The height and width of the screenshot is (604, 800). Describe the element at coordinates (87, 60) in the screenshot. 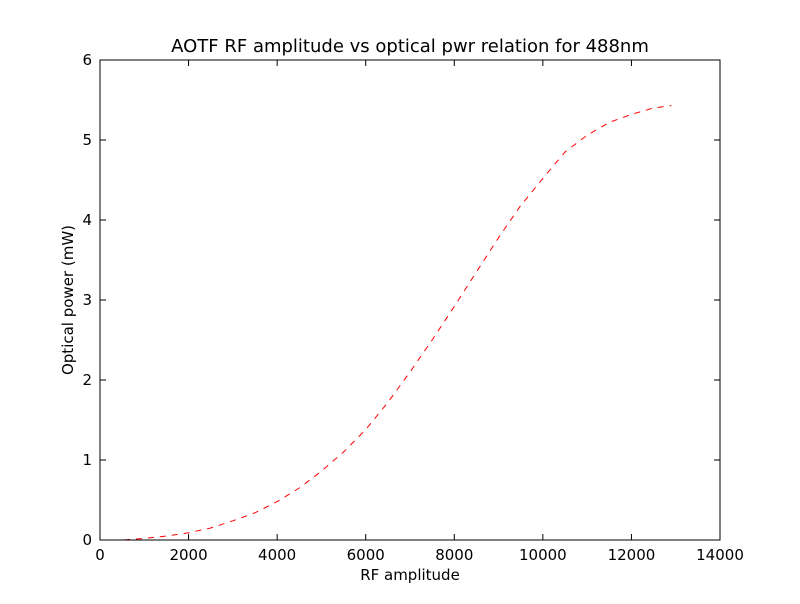

I see `y-tick-label: 6` at that location.